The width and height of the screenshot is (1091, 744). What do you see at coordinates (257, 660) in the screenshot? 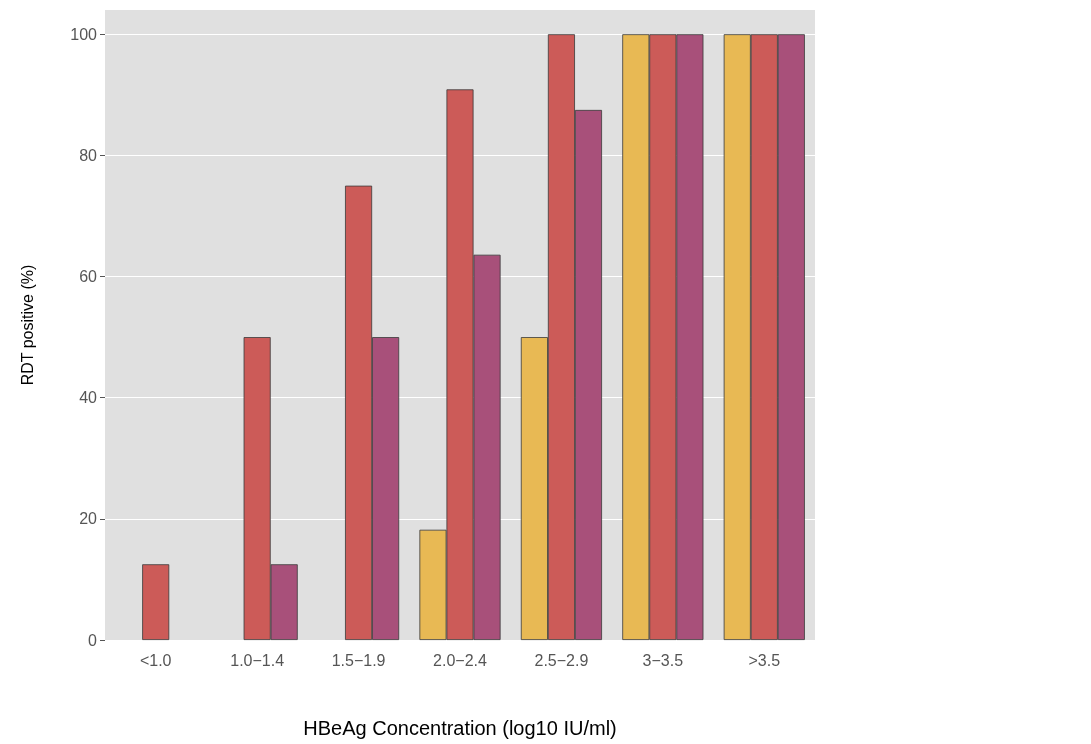
I see `x-tick-label: 1.0−1.4` at bounding box center [257, 660].